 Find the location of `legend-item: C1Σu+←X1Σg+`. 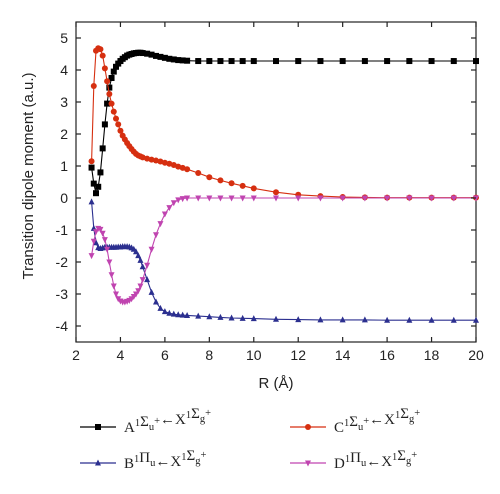

legend-item: C1Σu+←X1Σg+ is located at coordinates (355, 421).